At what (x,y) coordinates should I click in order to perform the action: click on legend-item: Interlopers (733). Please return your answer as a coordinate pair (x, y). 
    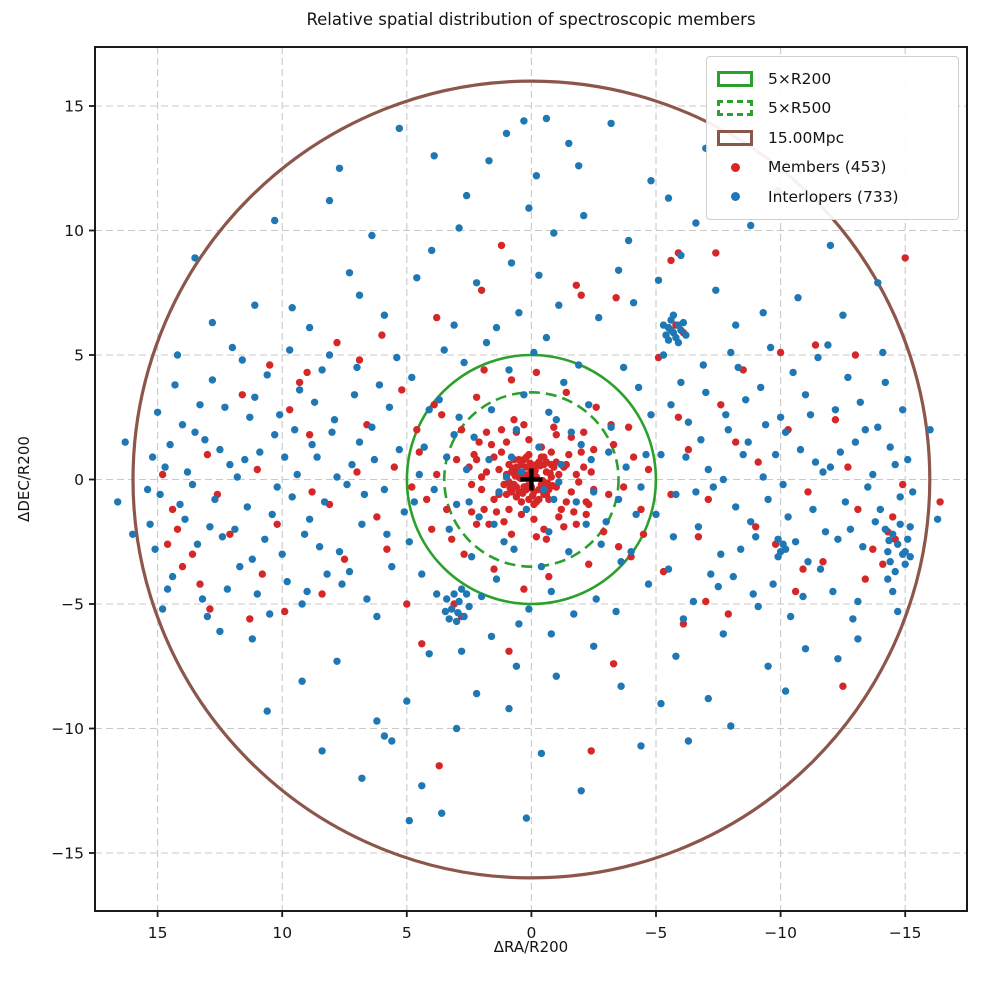
    Looking at the image, I should click on (832, 197).